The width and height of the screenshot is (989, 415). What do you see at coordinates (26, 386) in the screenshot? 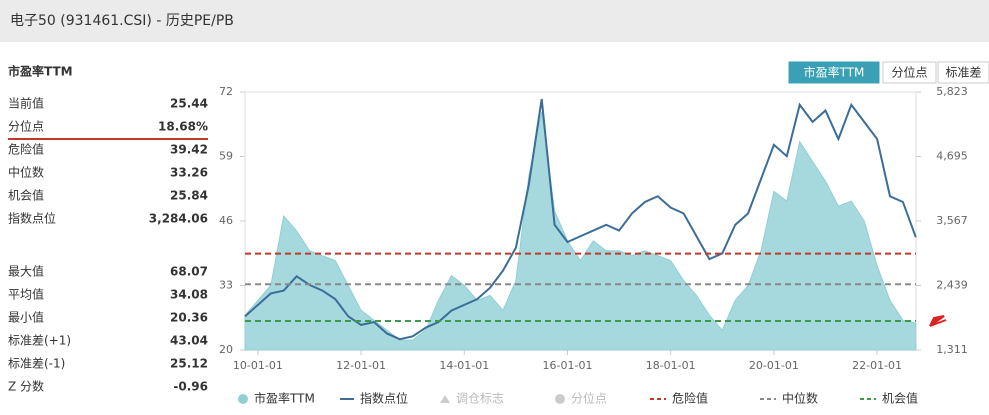
I see `stat-label: Z 分数` at bounding box center [26, 386].